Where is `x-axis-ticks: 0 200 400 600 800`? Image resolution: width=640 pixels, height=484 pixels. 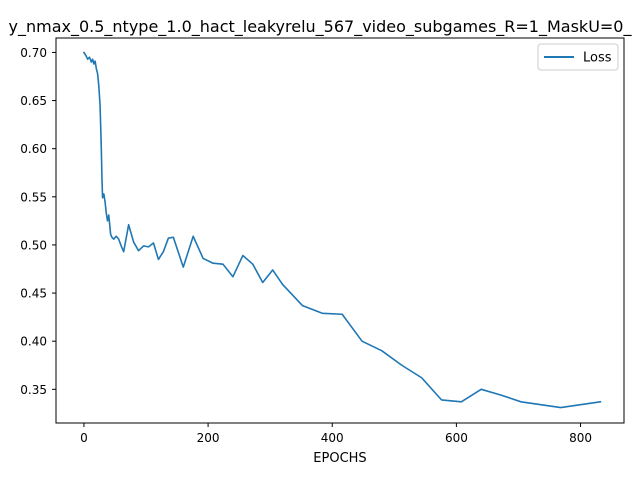
x-axis-ticks: 0 200 400 600 800 is located at coordinates (336, 434).